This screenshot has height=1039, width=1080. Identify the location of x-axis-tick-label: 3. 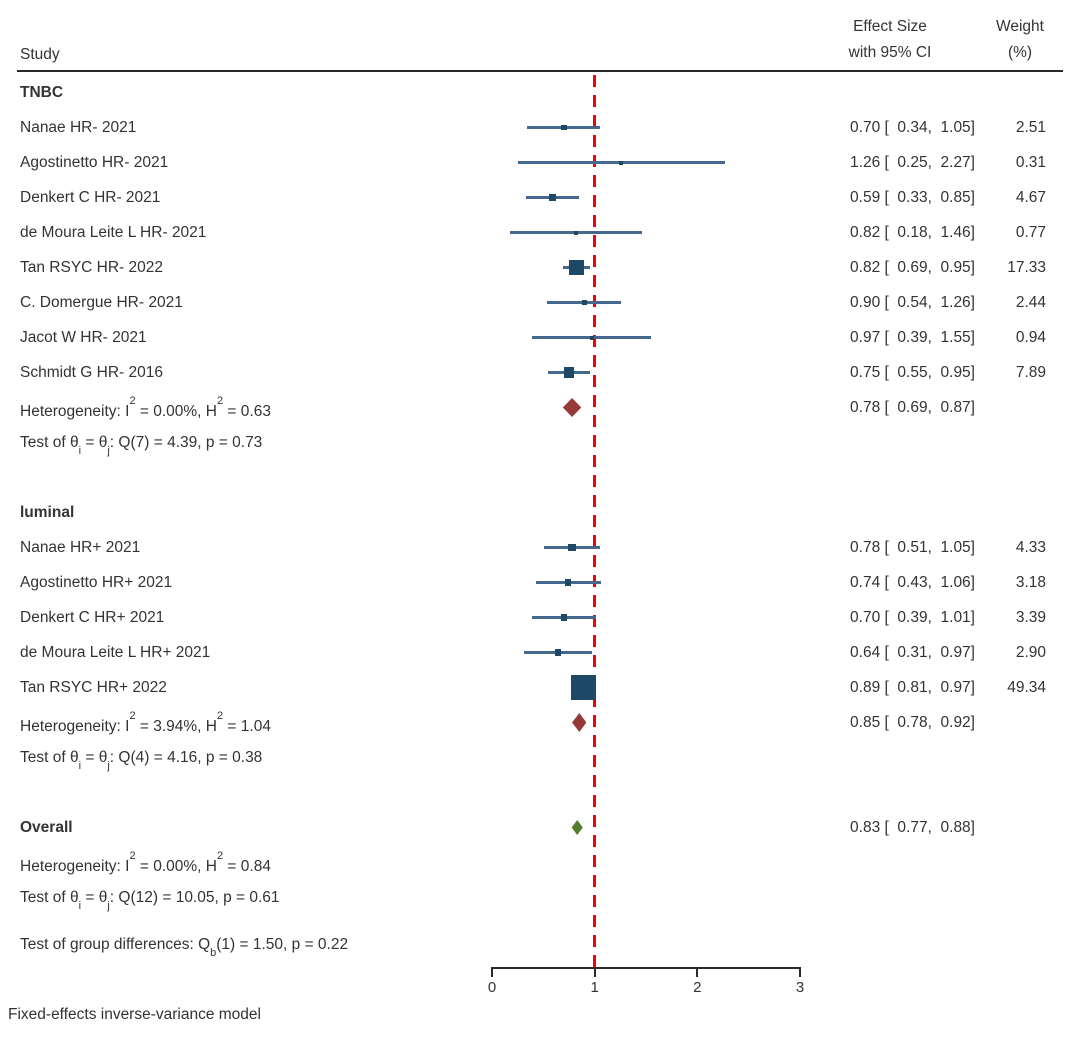
(800, 987).